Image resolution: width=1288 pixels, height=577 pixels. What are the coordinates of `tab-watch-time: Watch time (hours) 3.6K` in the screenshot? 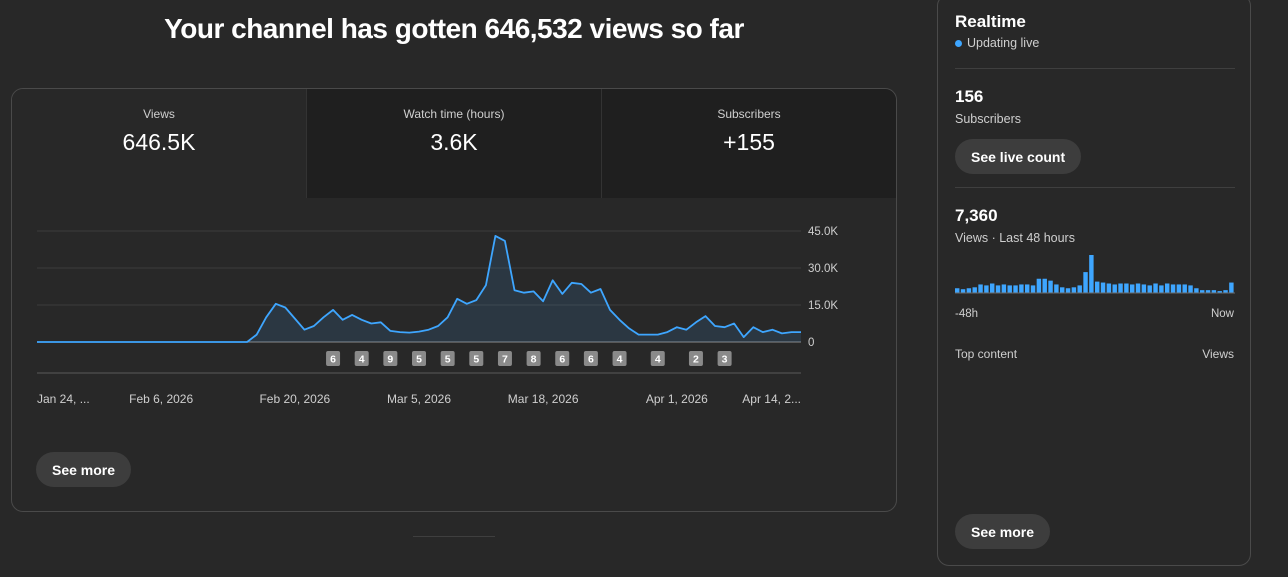 It's located at (453, 143).